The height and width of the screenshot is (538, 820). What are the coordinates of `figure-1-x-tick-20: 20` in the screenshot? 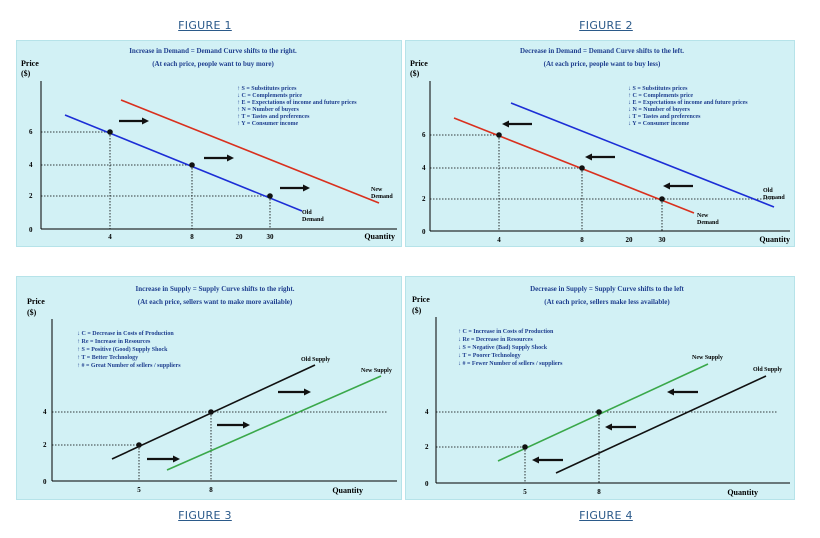 It's located at (240, 237).